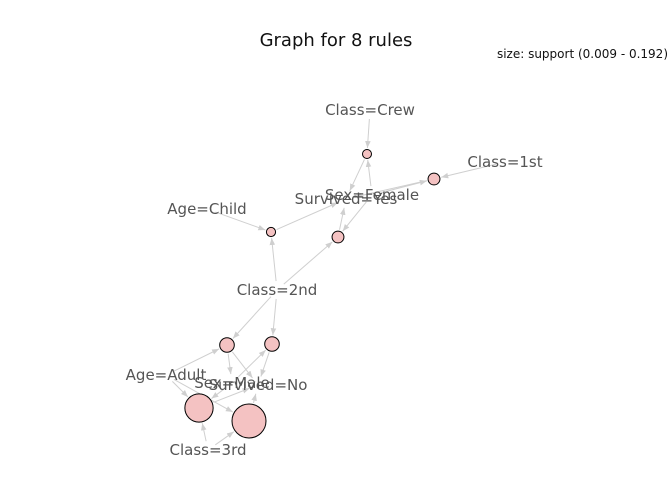  I want to click on rule-node-r7, so click(199, 408).